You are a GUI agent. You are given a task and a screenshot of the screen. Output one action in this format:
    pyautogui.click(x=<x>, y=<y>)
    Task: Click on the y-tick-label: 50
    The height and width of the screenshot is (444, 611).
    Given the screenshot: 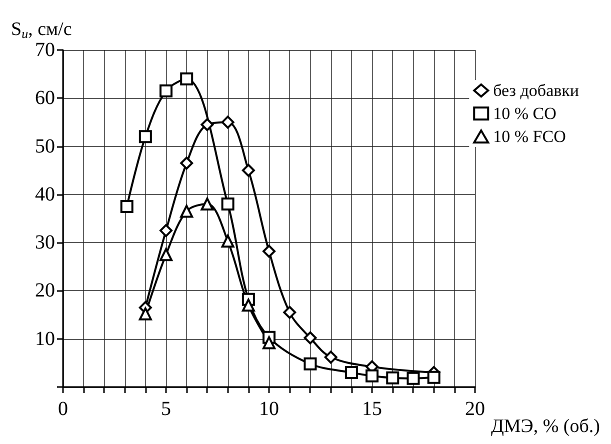 What is the action you would take?
    pyautogui.click(x=45, y=146)
    